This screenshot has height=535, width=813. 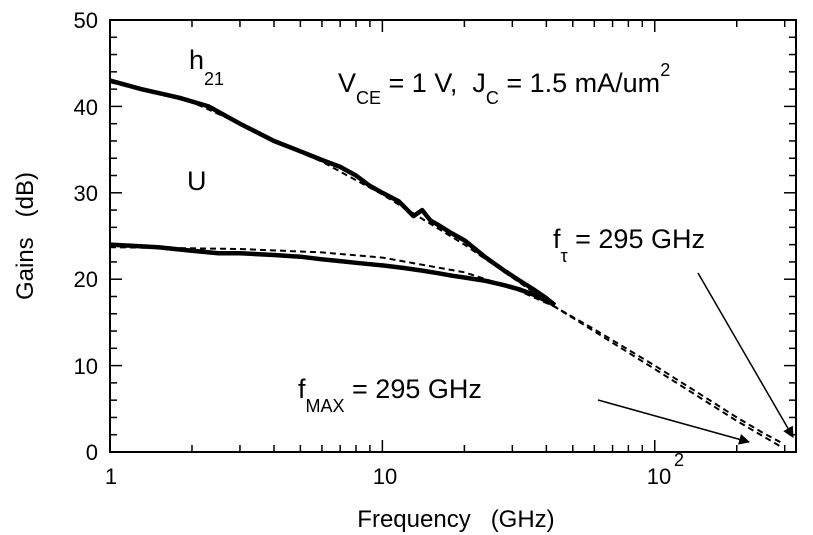 What do you see at coordinates (745, 355) in the screenshot?
I see `ft-arrow` at bounding box center [745, 355].